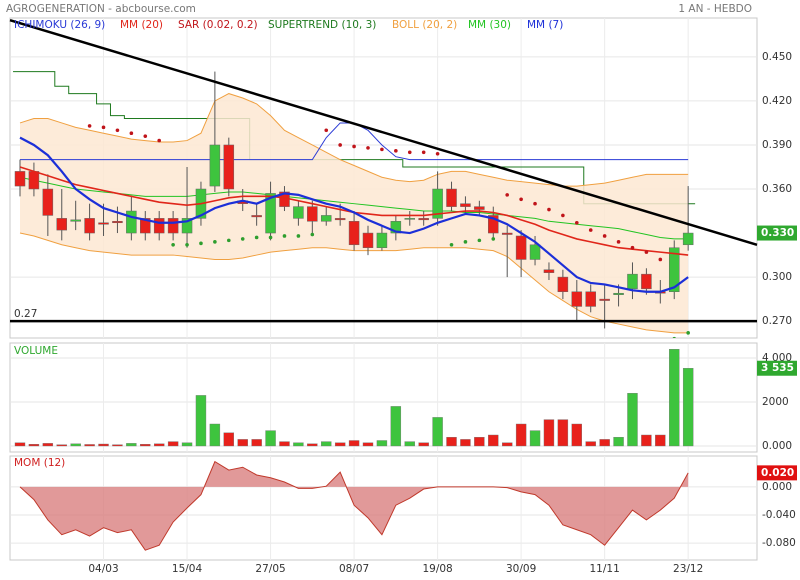 This screenshot has height=580, width=800. What do you see at coordinates (545, 25) in the screenshot?
I see `legend-entry: MM (7)` at bounding box center [545, 25].